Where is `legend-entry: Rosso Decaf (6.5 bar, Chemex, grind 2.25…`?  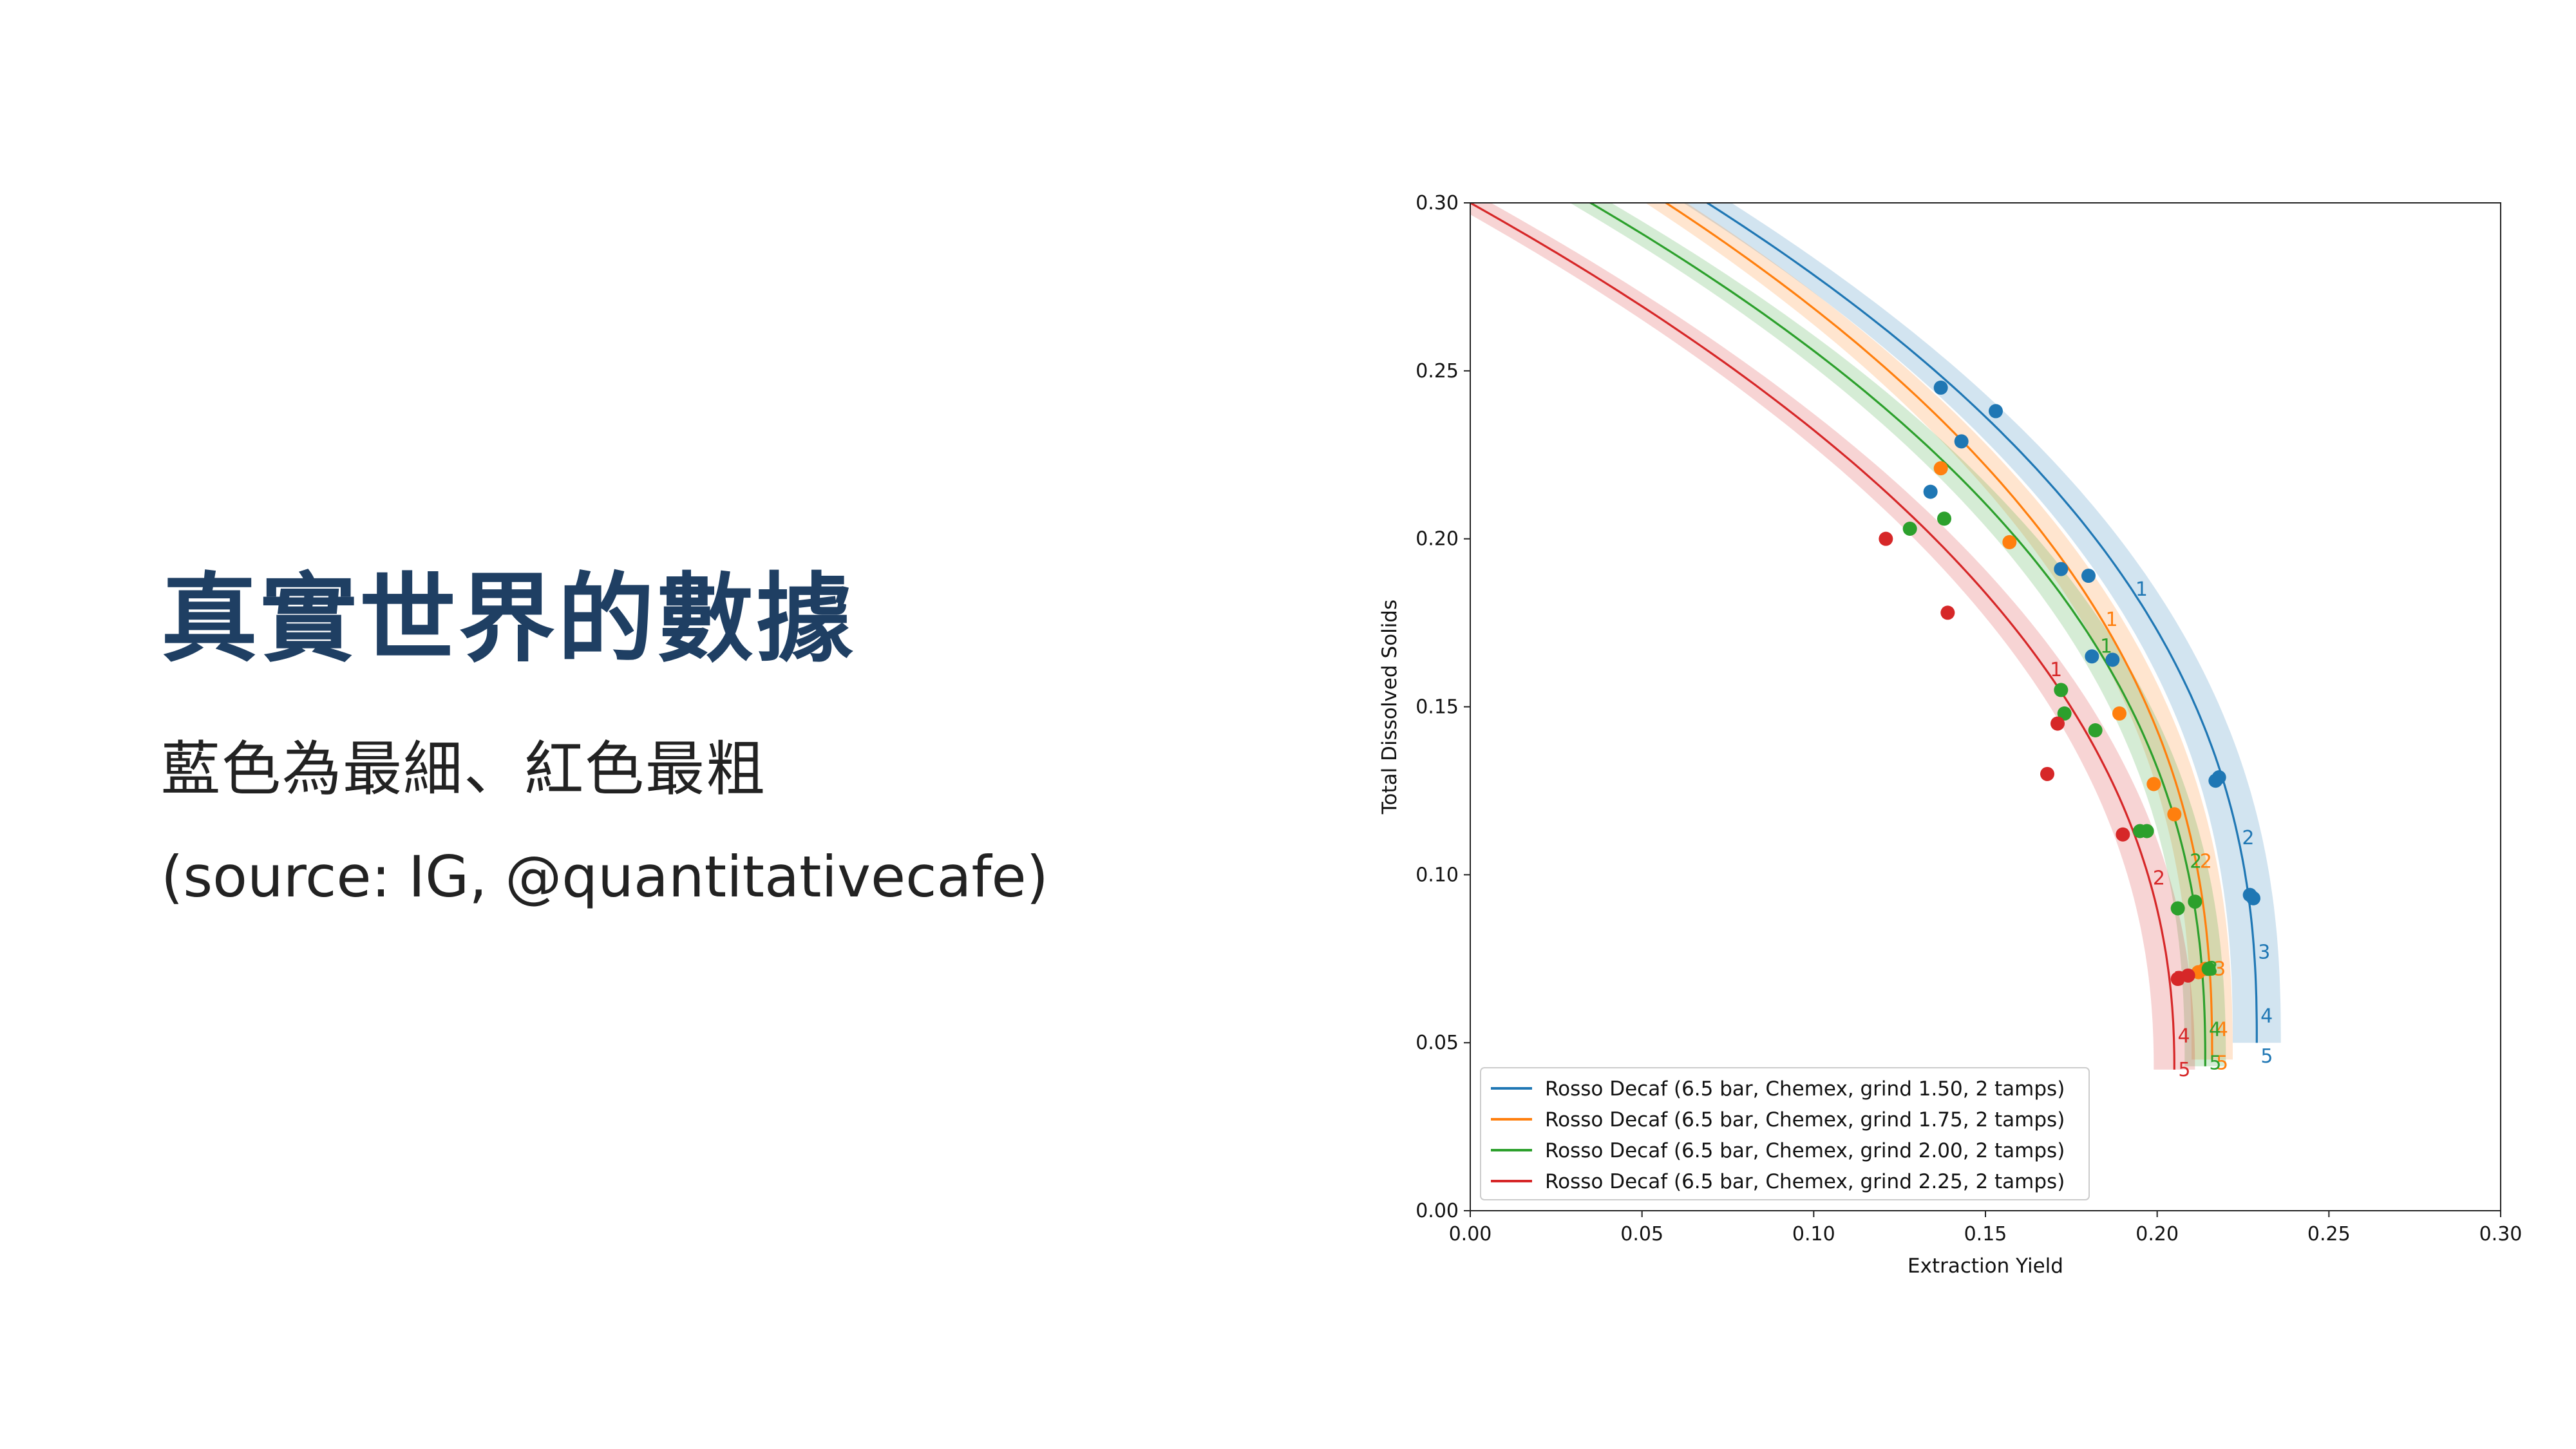
legend-entry: Rosso Decaf (6.5 bar, Chemex, grind 2.25… is located at coordinates (1805, 1181).